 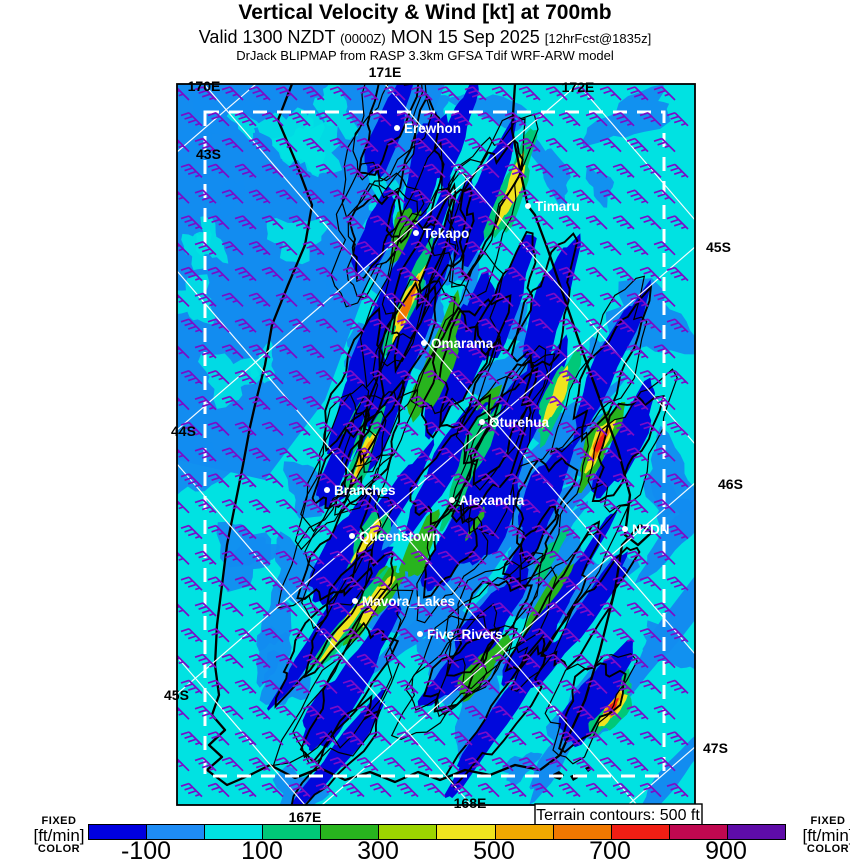 What do you see at coordinates (241, 730) in the screenshot?
I see `graticule-line` at bounding box center [241, 730].